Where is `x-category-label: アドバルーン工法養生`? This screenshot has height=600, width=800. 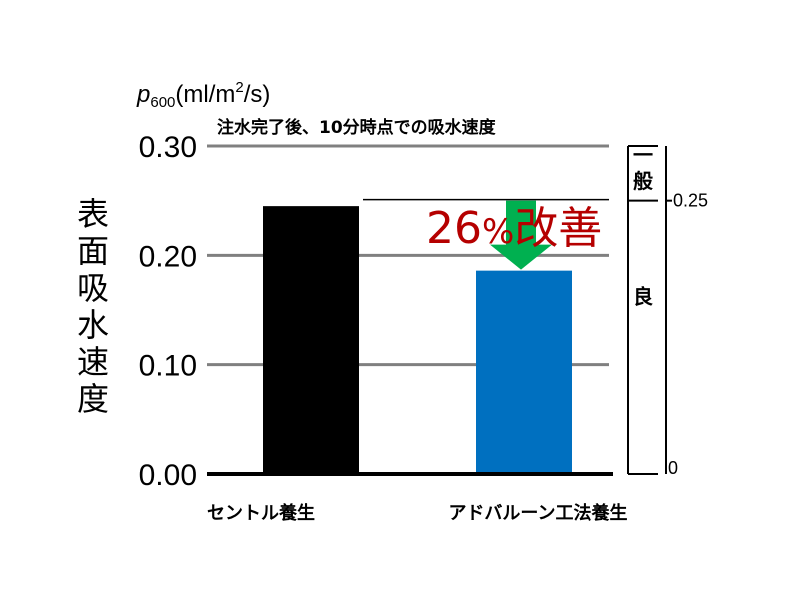 x-category-label: アドバルーン工法養生 is located at coordinates (537, 513).